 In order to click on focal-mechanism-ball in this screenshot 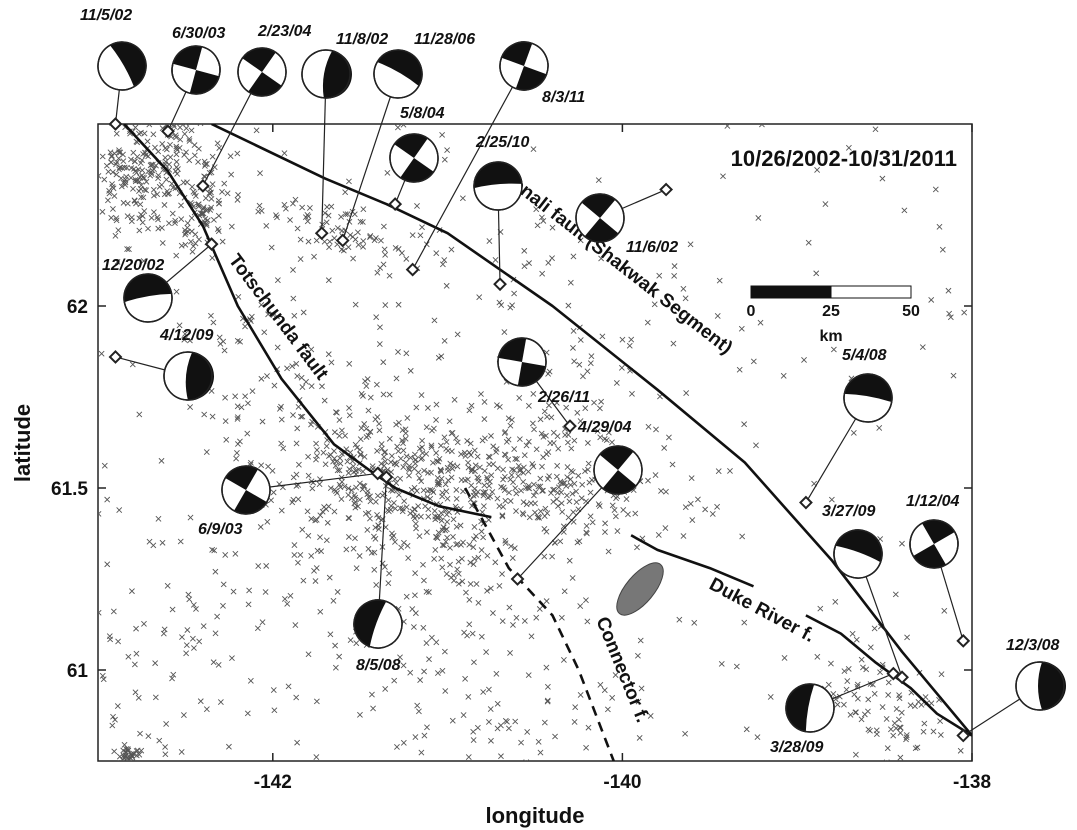, I will do `click(934, 544)`.